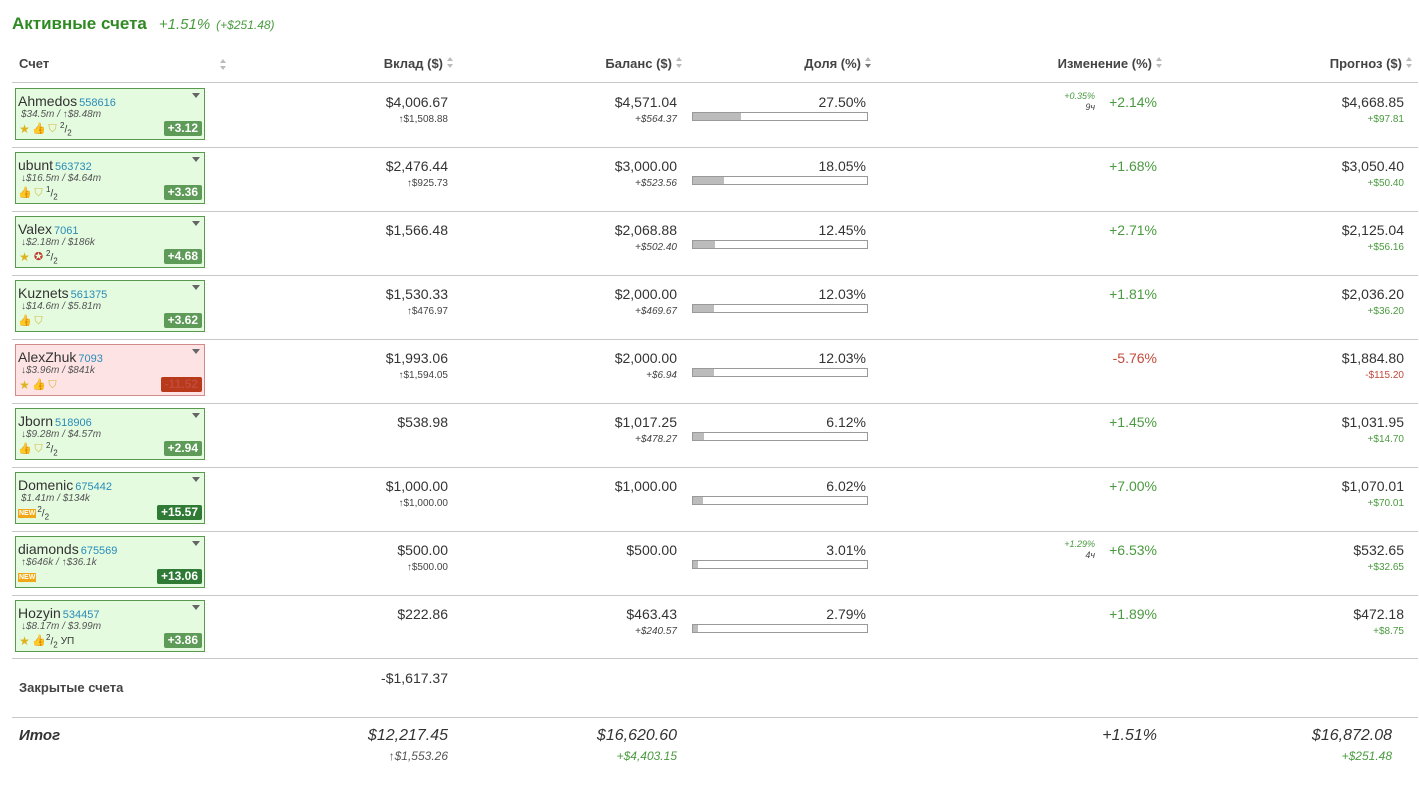 The height and width of the screenshot is (785, 1419). I want to click on col-forecast-header: Прогноз ($), so click(1331, 66).